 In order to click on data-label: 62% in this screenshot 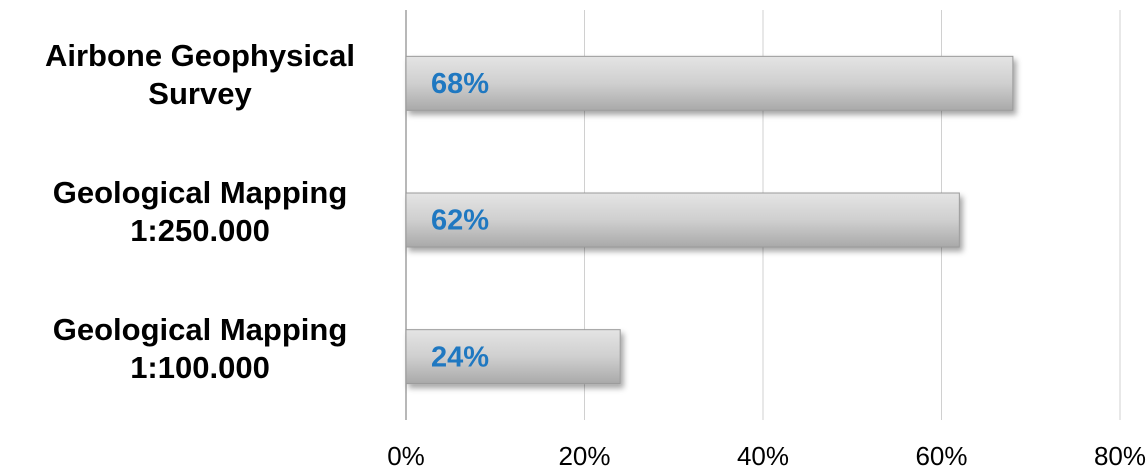, I will do `click(460, 221)`.